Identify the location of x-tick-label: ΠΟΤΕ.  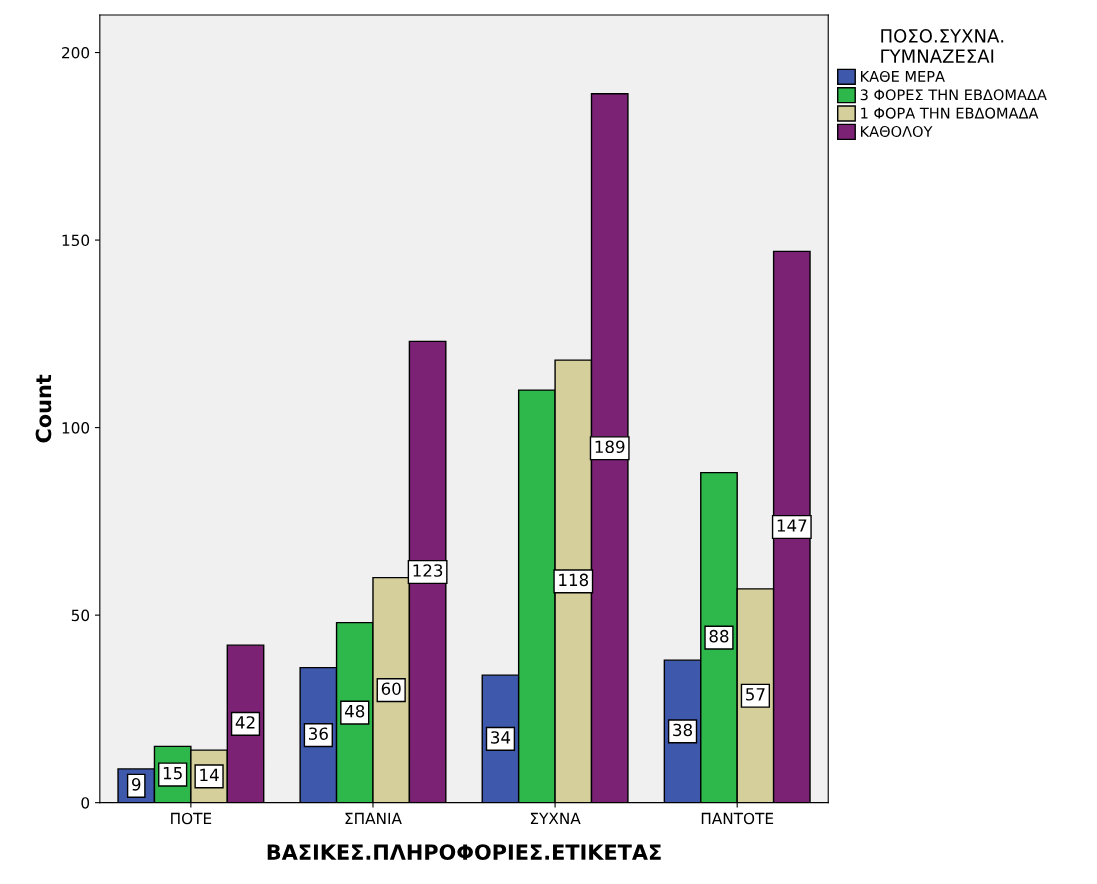
(191, 818).